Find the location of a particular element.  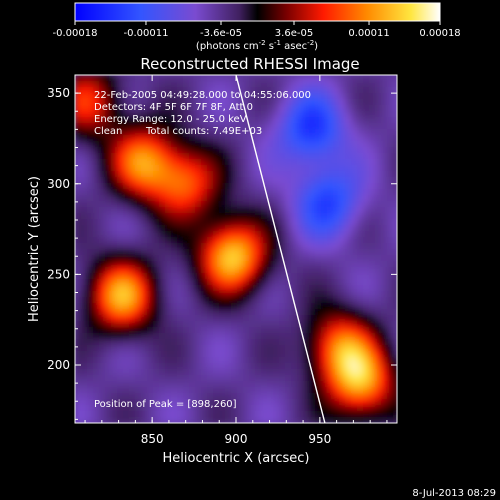

colorbar-gradient is located at coordinates (257, 12).